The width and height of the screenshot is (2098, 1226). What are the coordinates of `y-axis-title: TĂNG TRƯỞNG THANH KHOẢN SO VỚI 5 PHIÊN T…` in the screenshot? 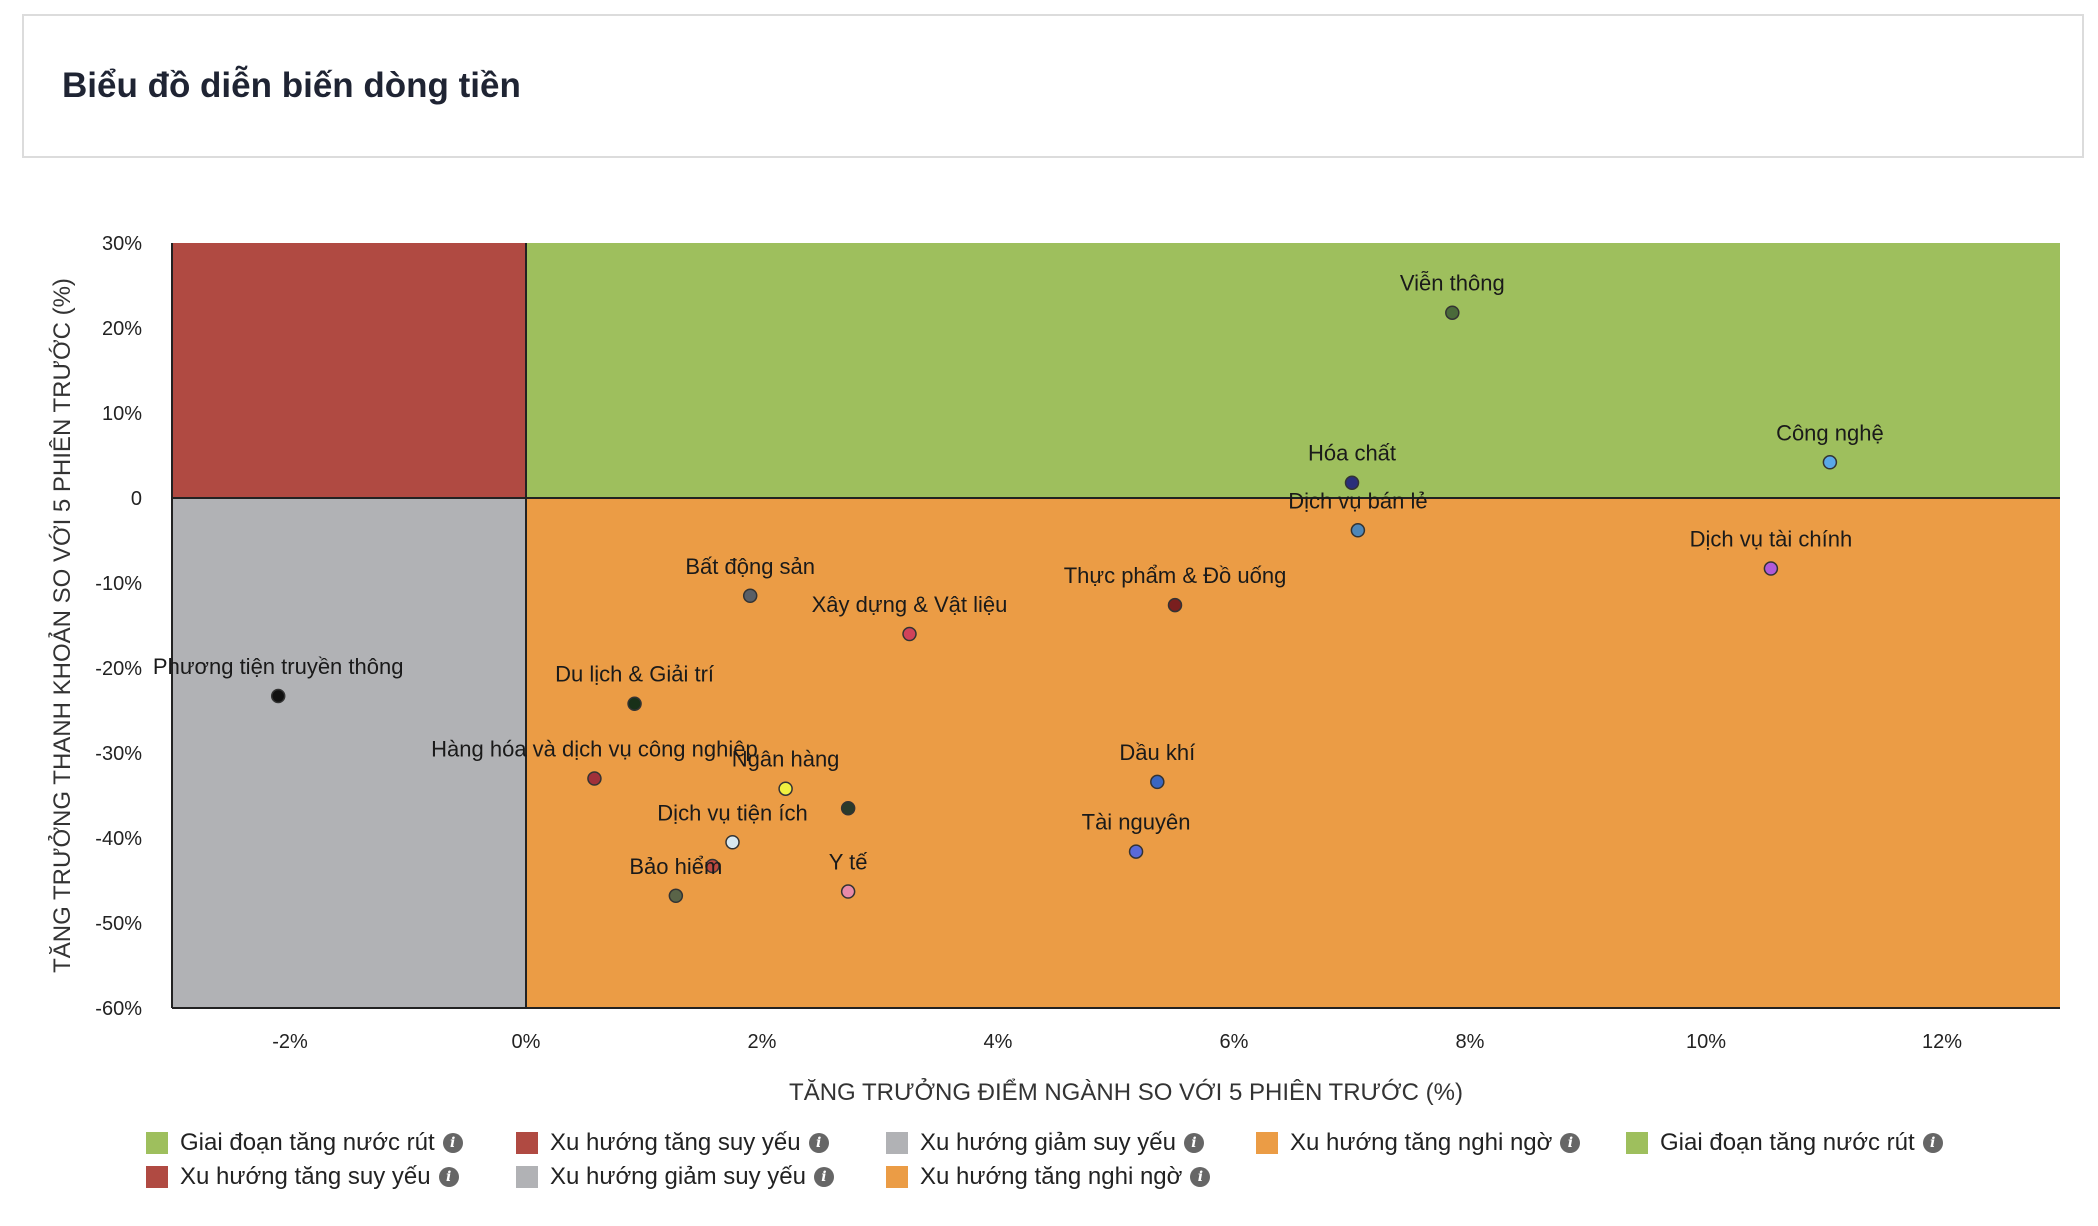 It's located at (61, 625).